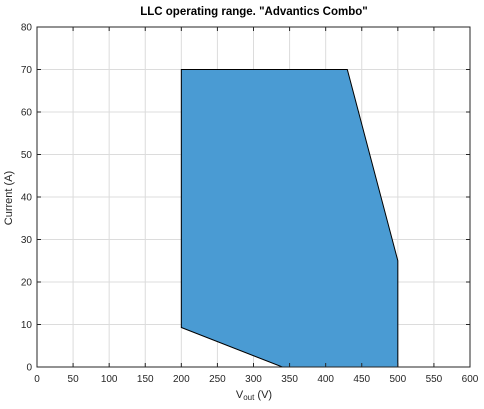 This screenshot has width=484, height=409. I want to click on y-tick-label: 80, so click(27, 28).